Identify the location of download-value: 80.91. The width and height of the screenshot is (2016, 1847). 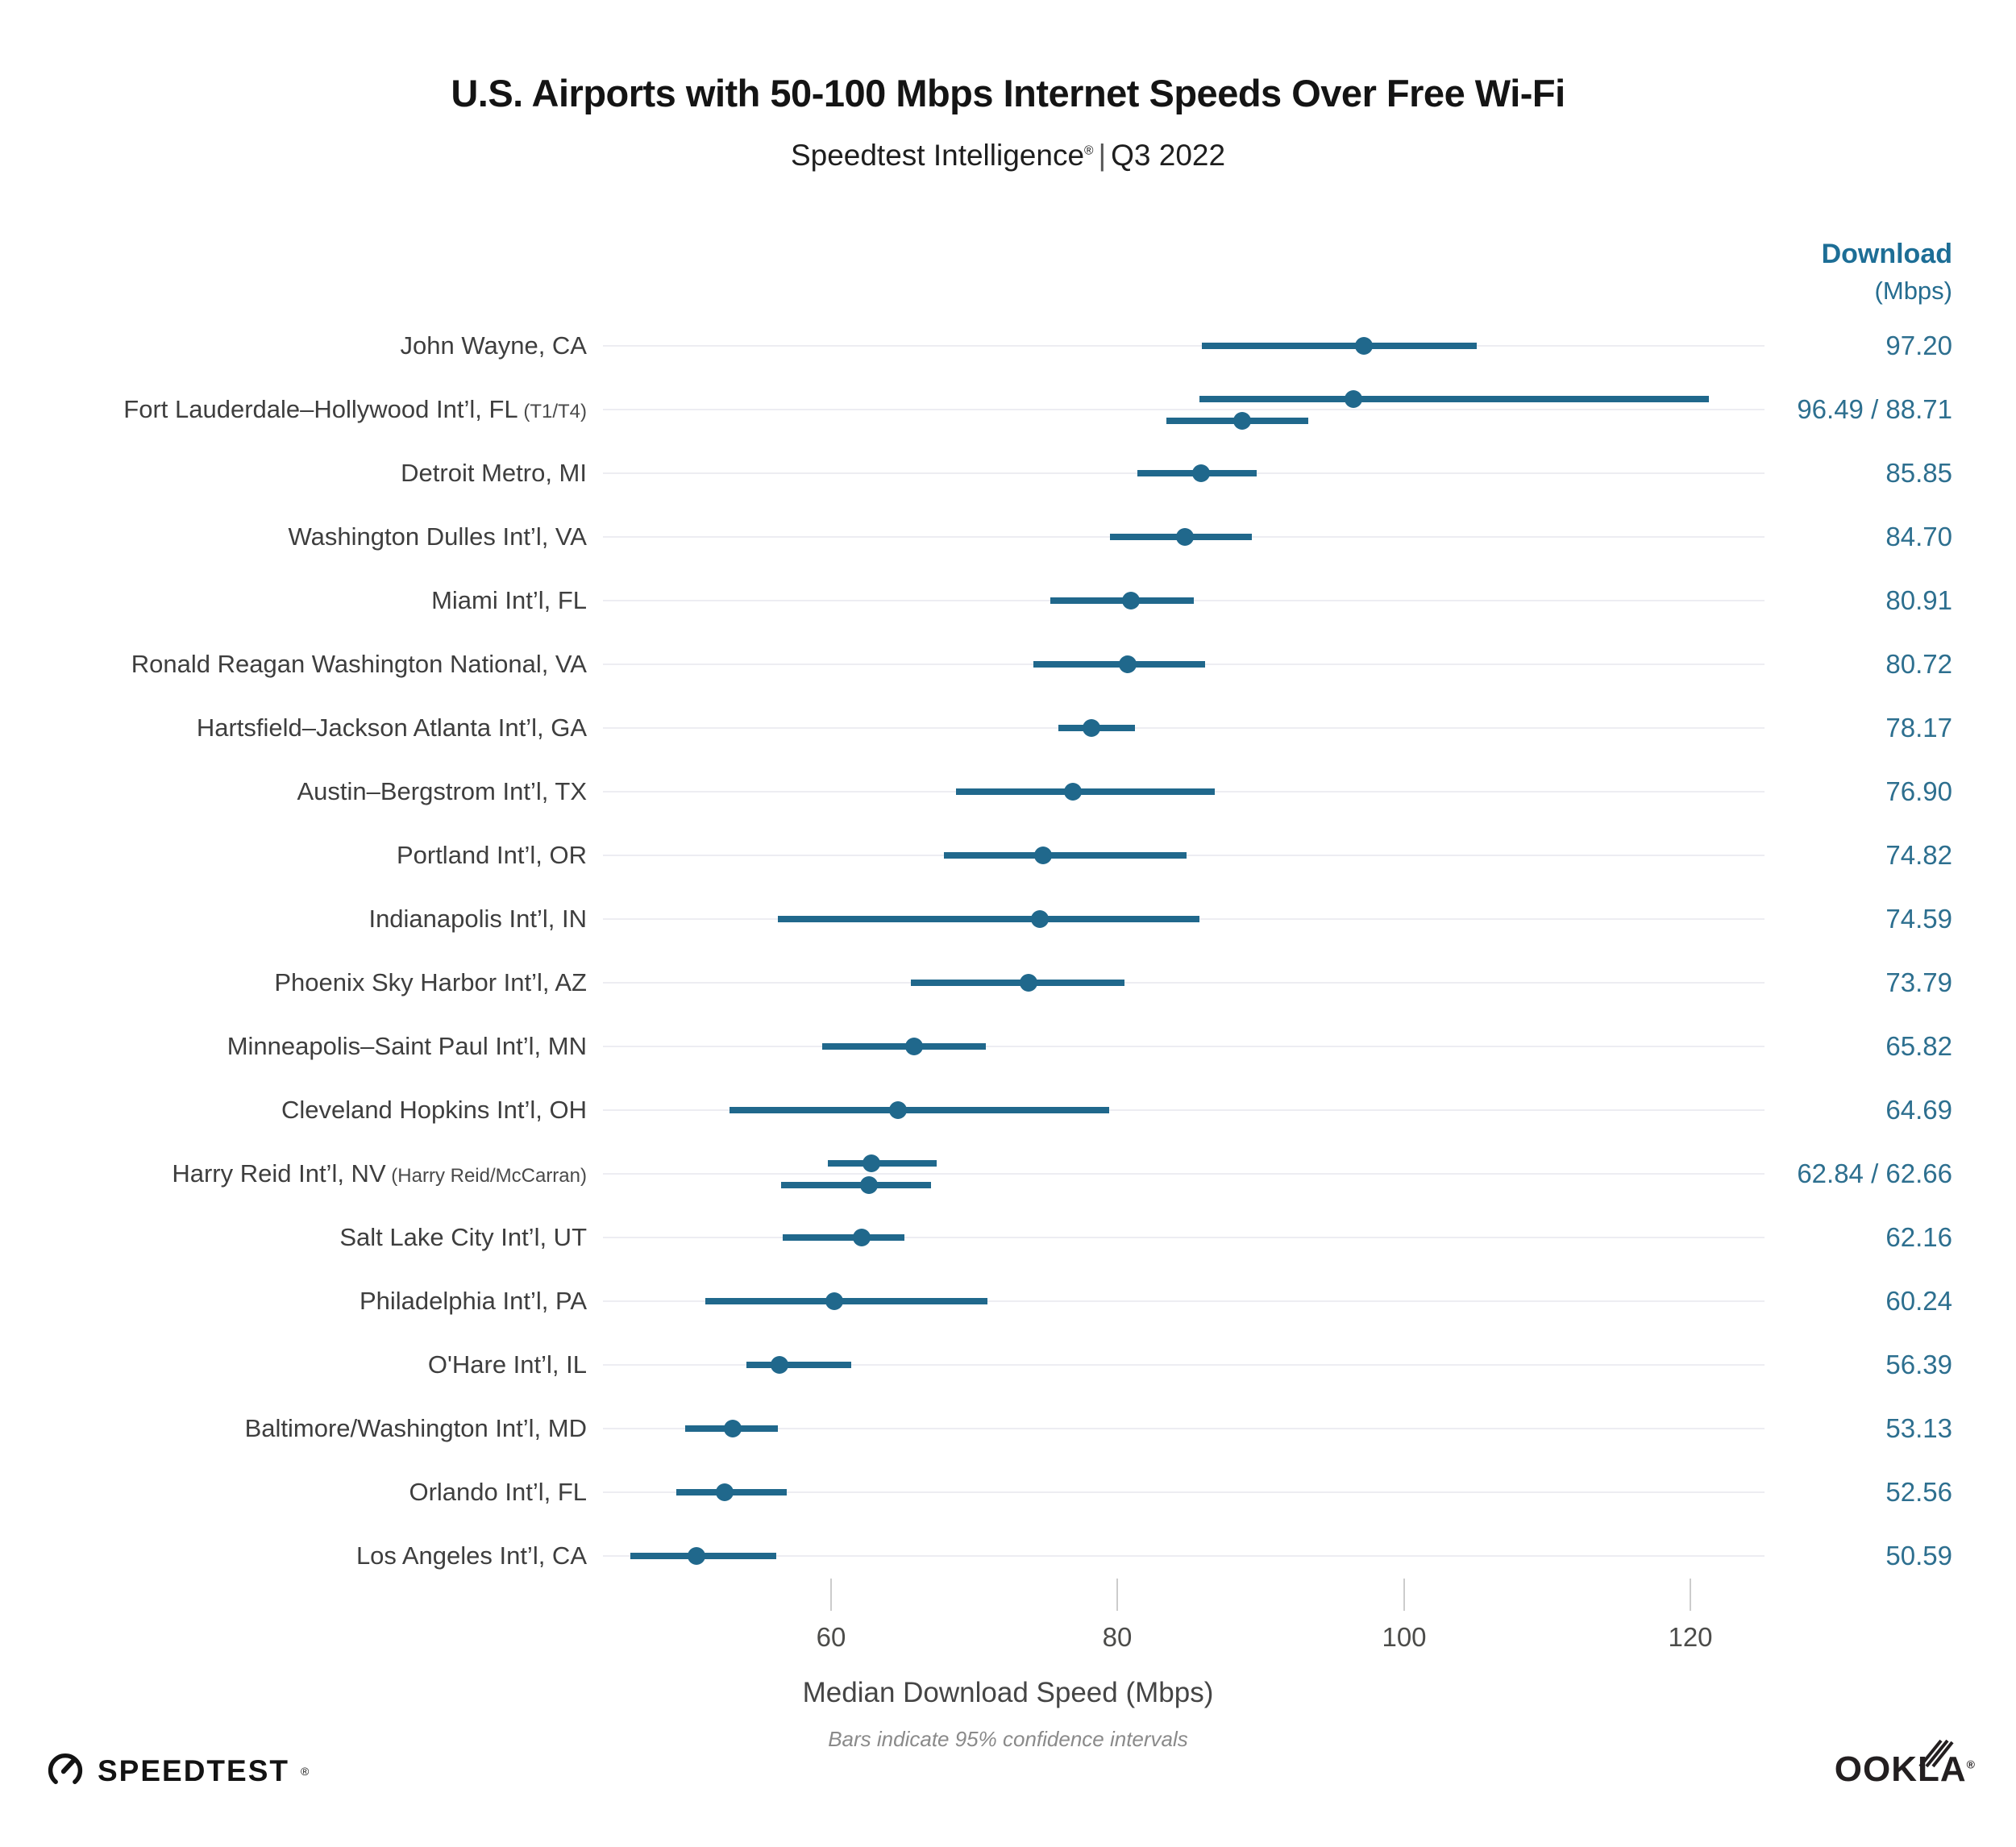
(1918, 600).